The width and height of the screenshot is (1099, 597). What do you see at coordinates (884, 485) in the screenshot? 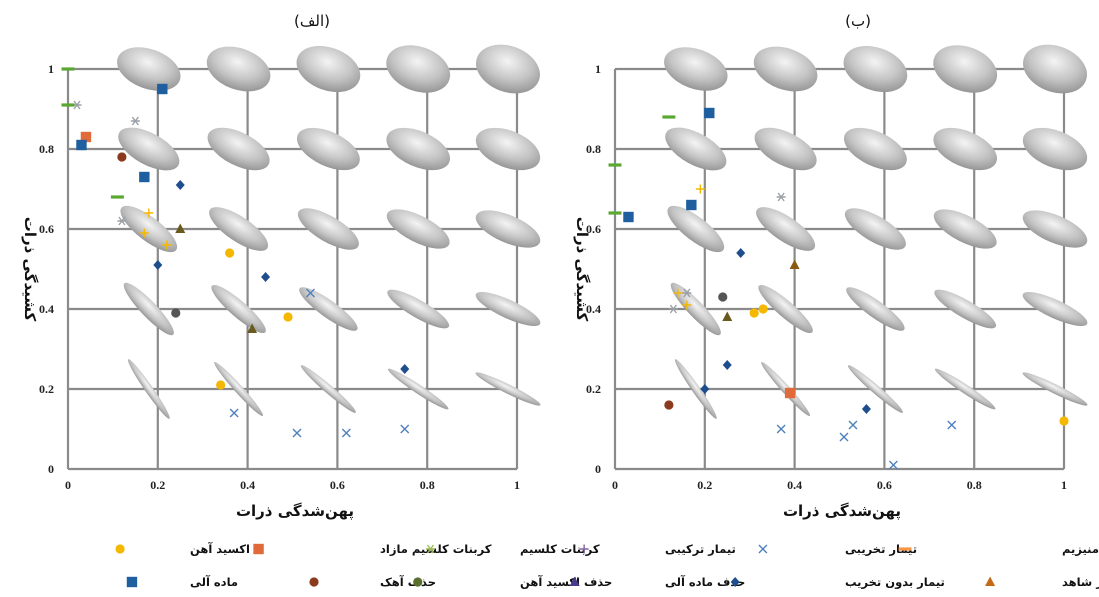
I see `x-tick-label: 0.6` at bounding box center [884, 485].